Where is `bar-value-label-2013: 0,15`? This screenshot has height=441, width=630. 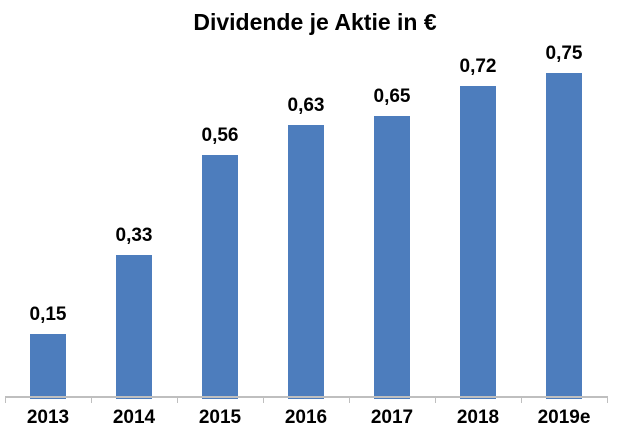
bar-value-label-2013: 0,15 is located at coordinates (48, 314).